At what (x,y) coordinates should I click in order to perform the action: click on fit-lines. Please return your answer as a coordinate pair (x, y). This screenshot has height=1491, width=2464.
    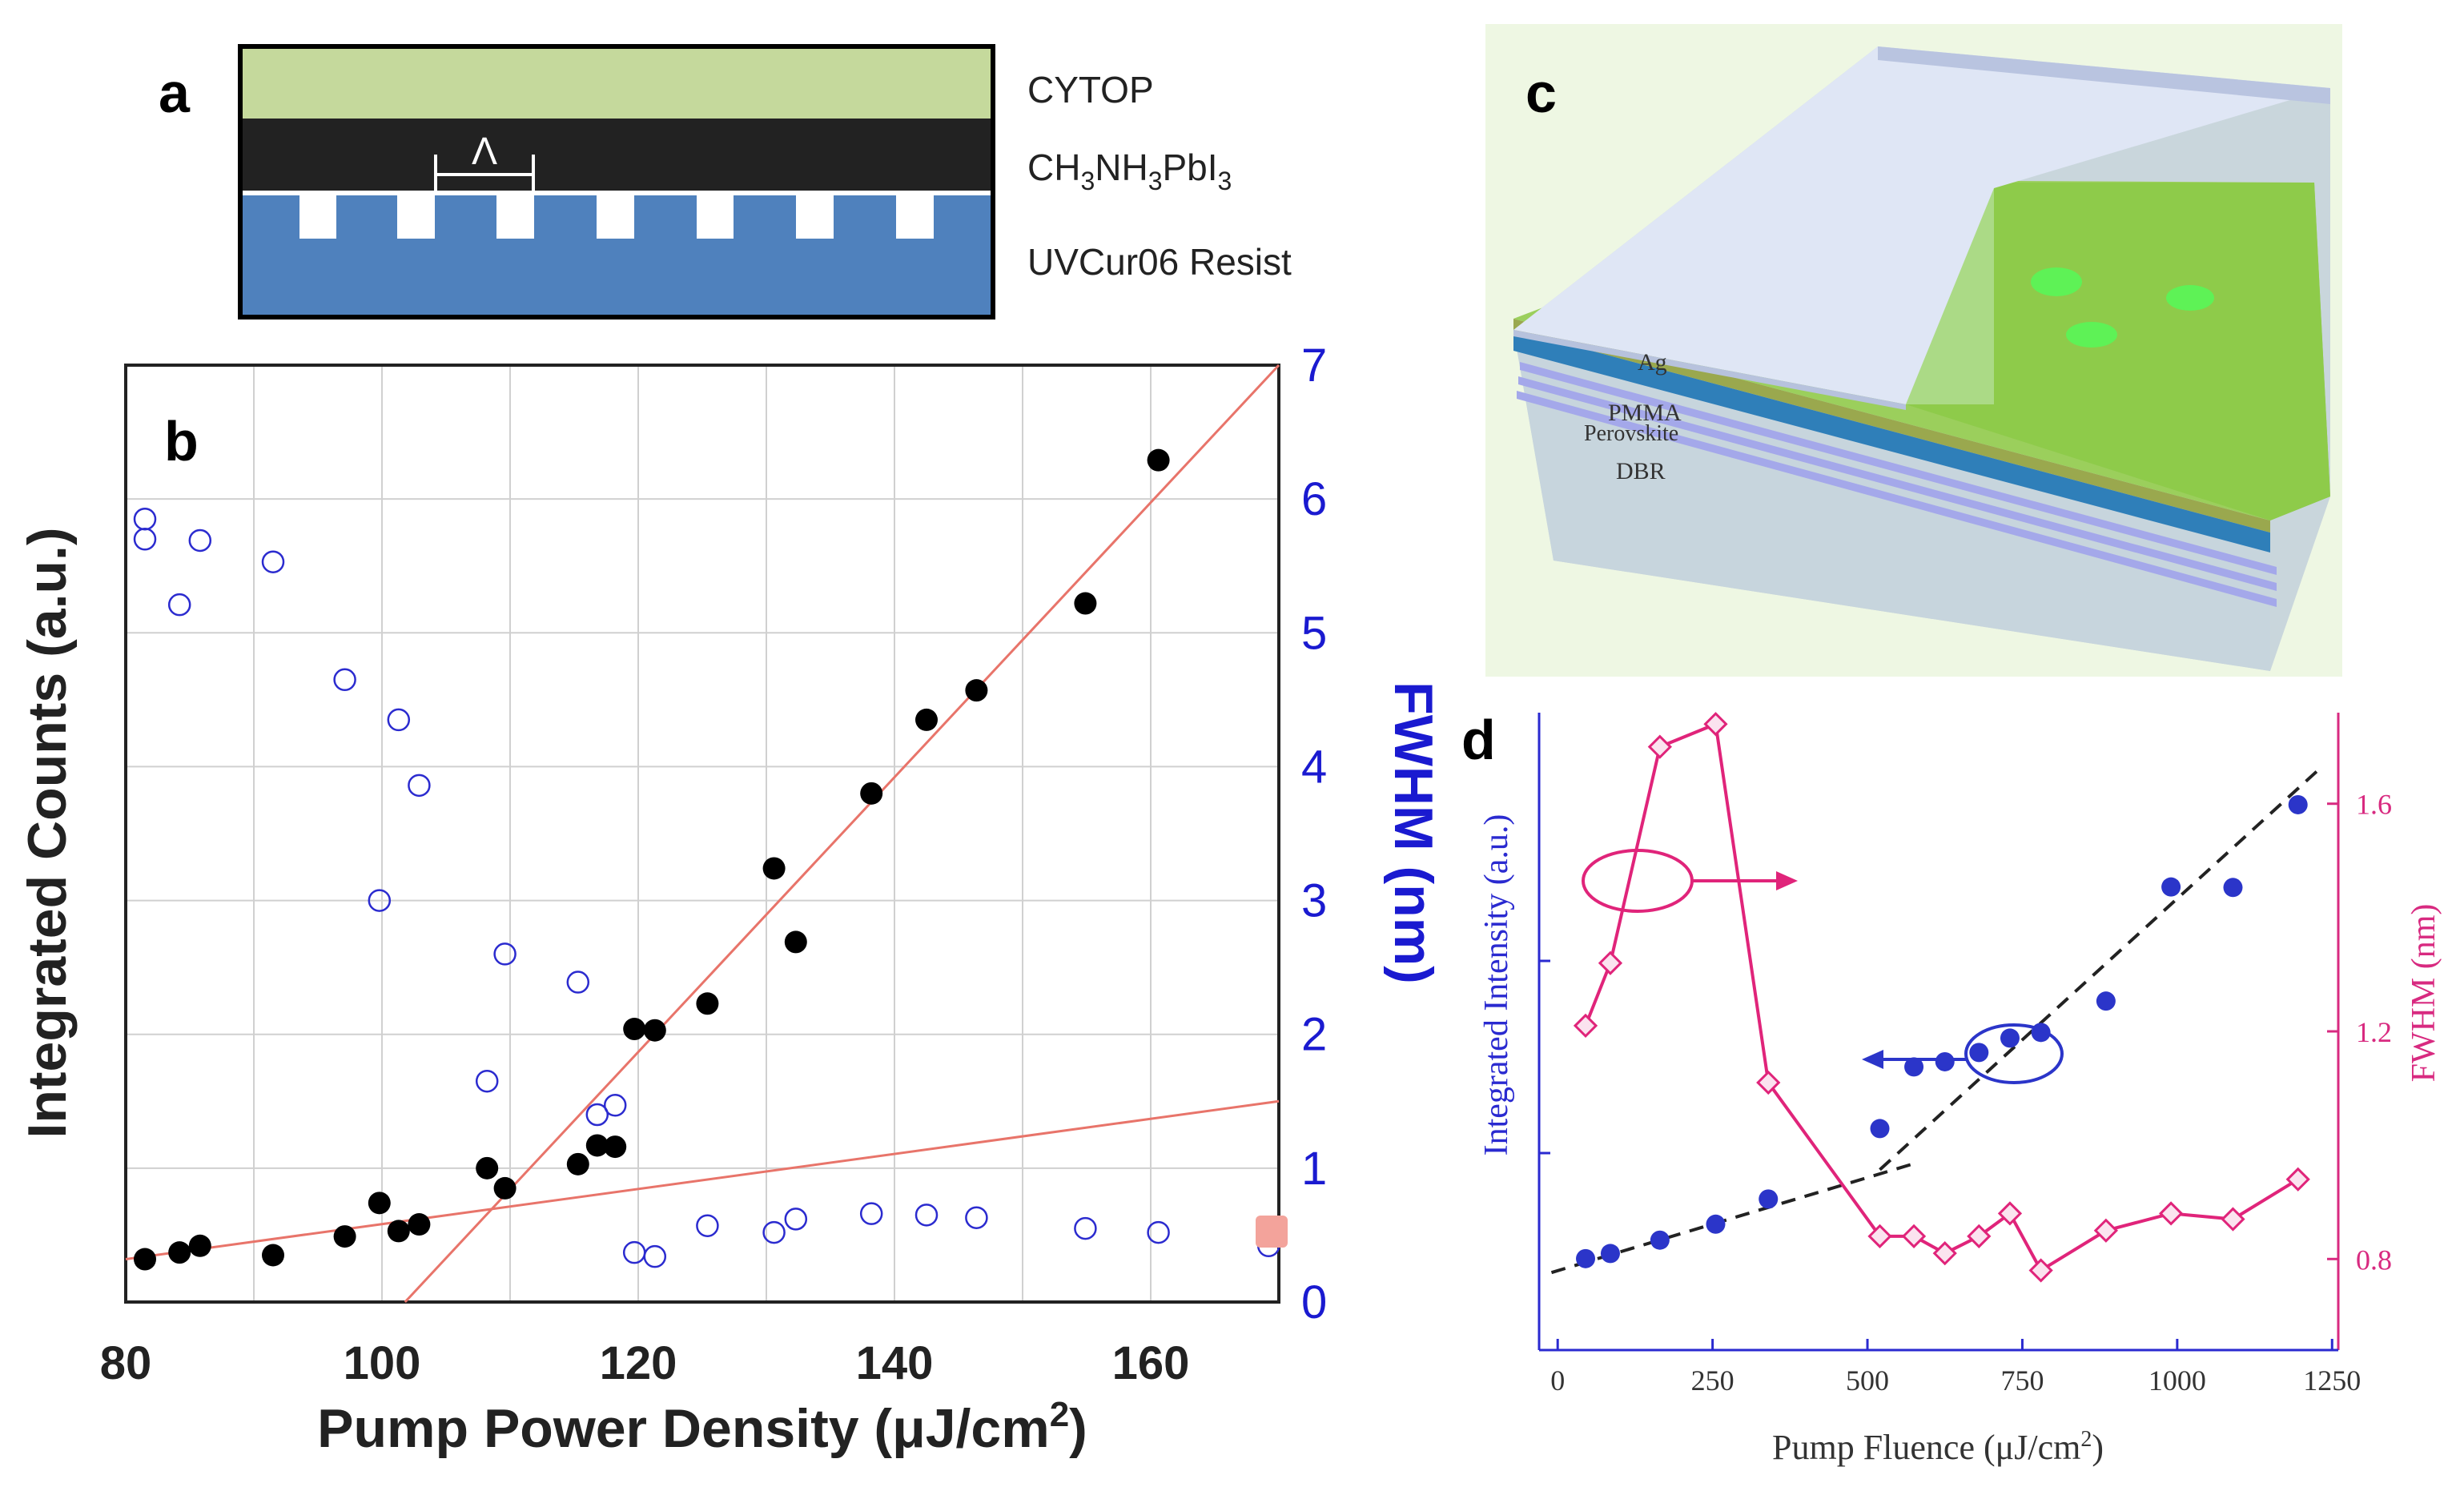
    Looking at the image, I should click on (1935, 1021).